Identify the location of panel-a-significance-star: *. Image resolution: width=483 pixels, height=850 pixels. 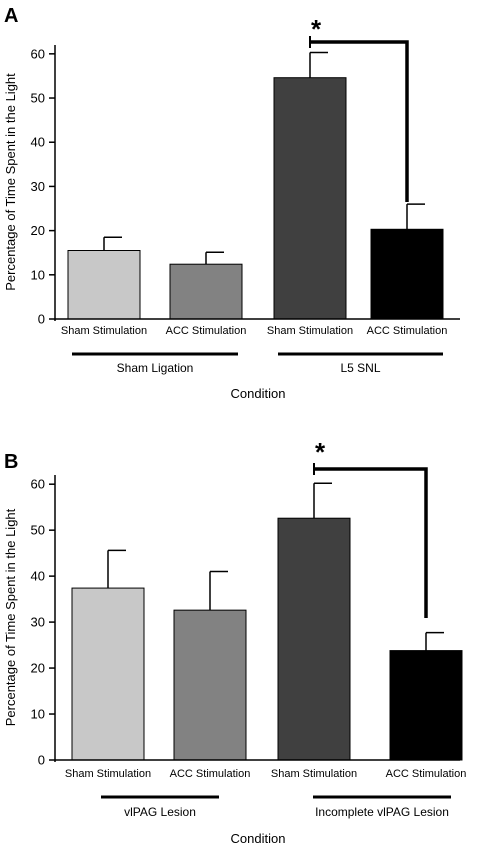
(316, 29).